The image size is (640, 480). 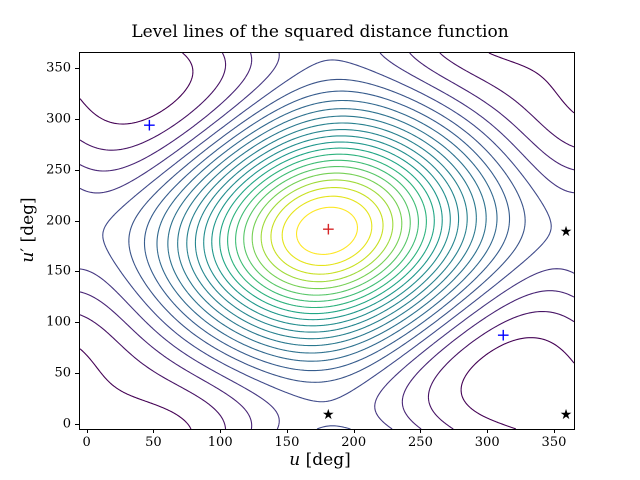 What do you see at coordinates (220, 442) in the screenshot?
I see `x-tick-label: 100` at bounding box center [220, 442].